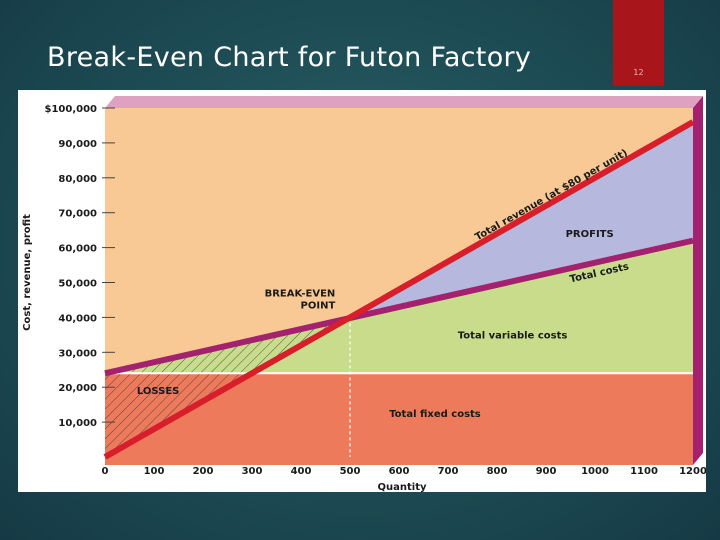 The image size is (720, 540). What do you see at coordinates (77, 179) in the screenshot?
I see `y-tick-label: 80,000` at bounding box center [77, 179].